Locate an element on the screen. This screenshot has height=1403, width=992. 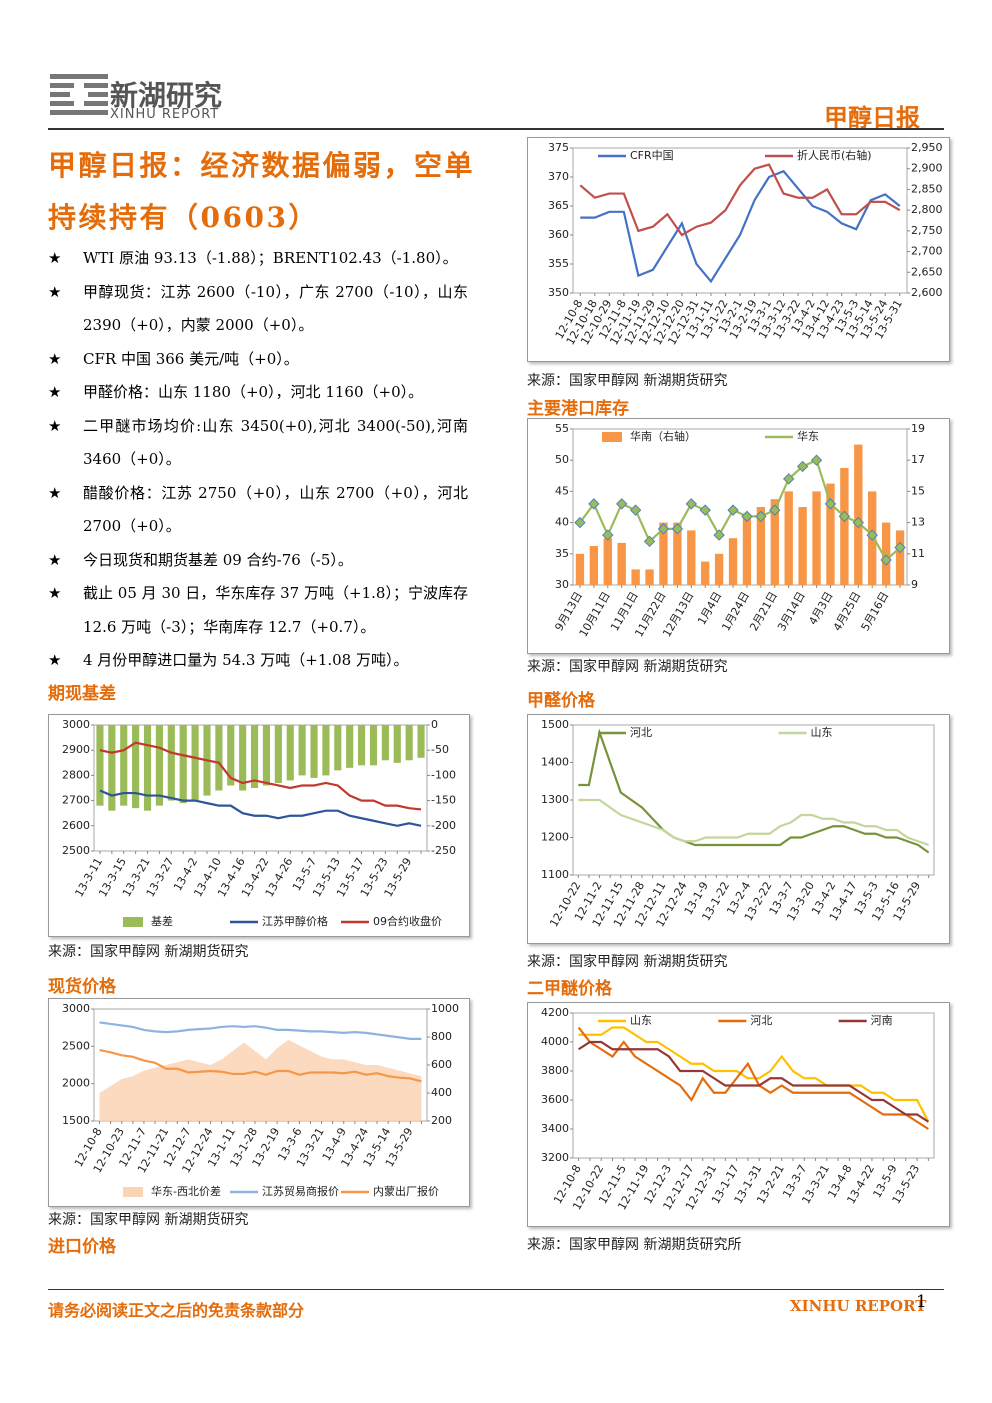
legend-label: 09合约收盘价 is located at coordinates (407, 921).